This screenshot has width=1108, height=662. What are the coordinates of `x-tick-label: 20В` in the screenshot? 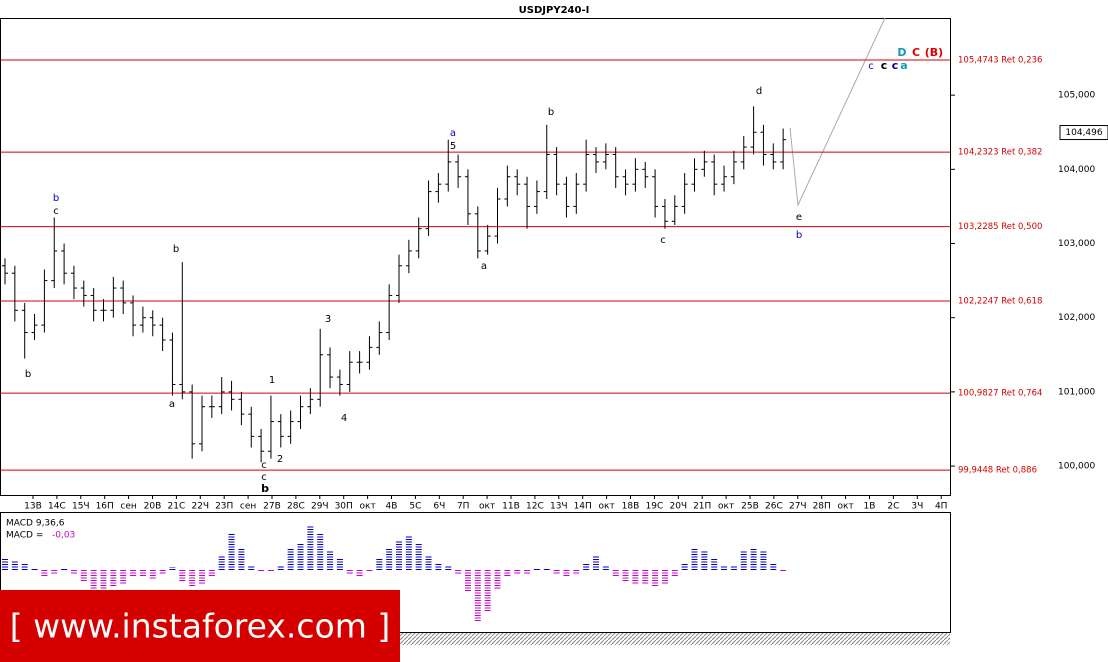 It's located at (153, 507).